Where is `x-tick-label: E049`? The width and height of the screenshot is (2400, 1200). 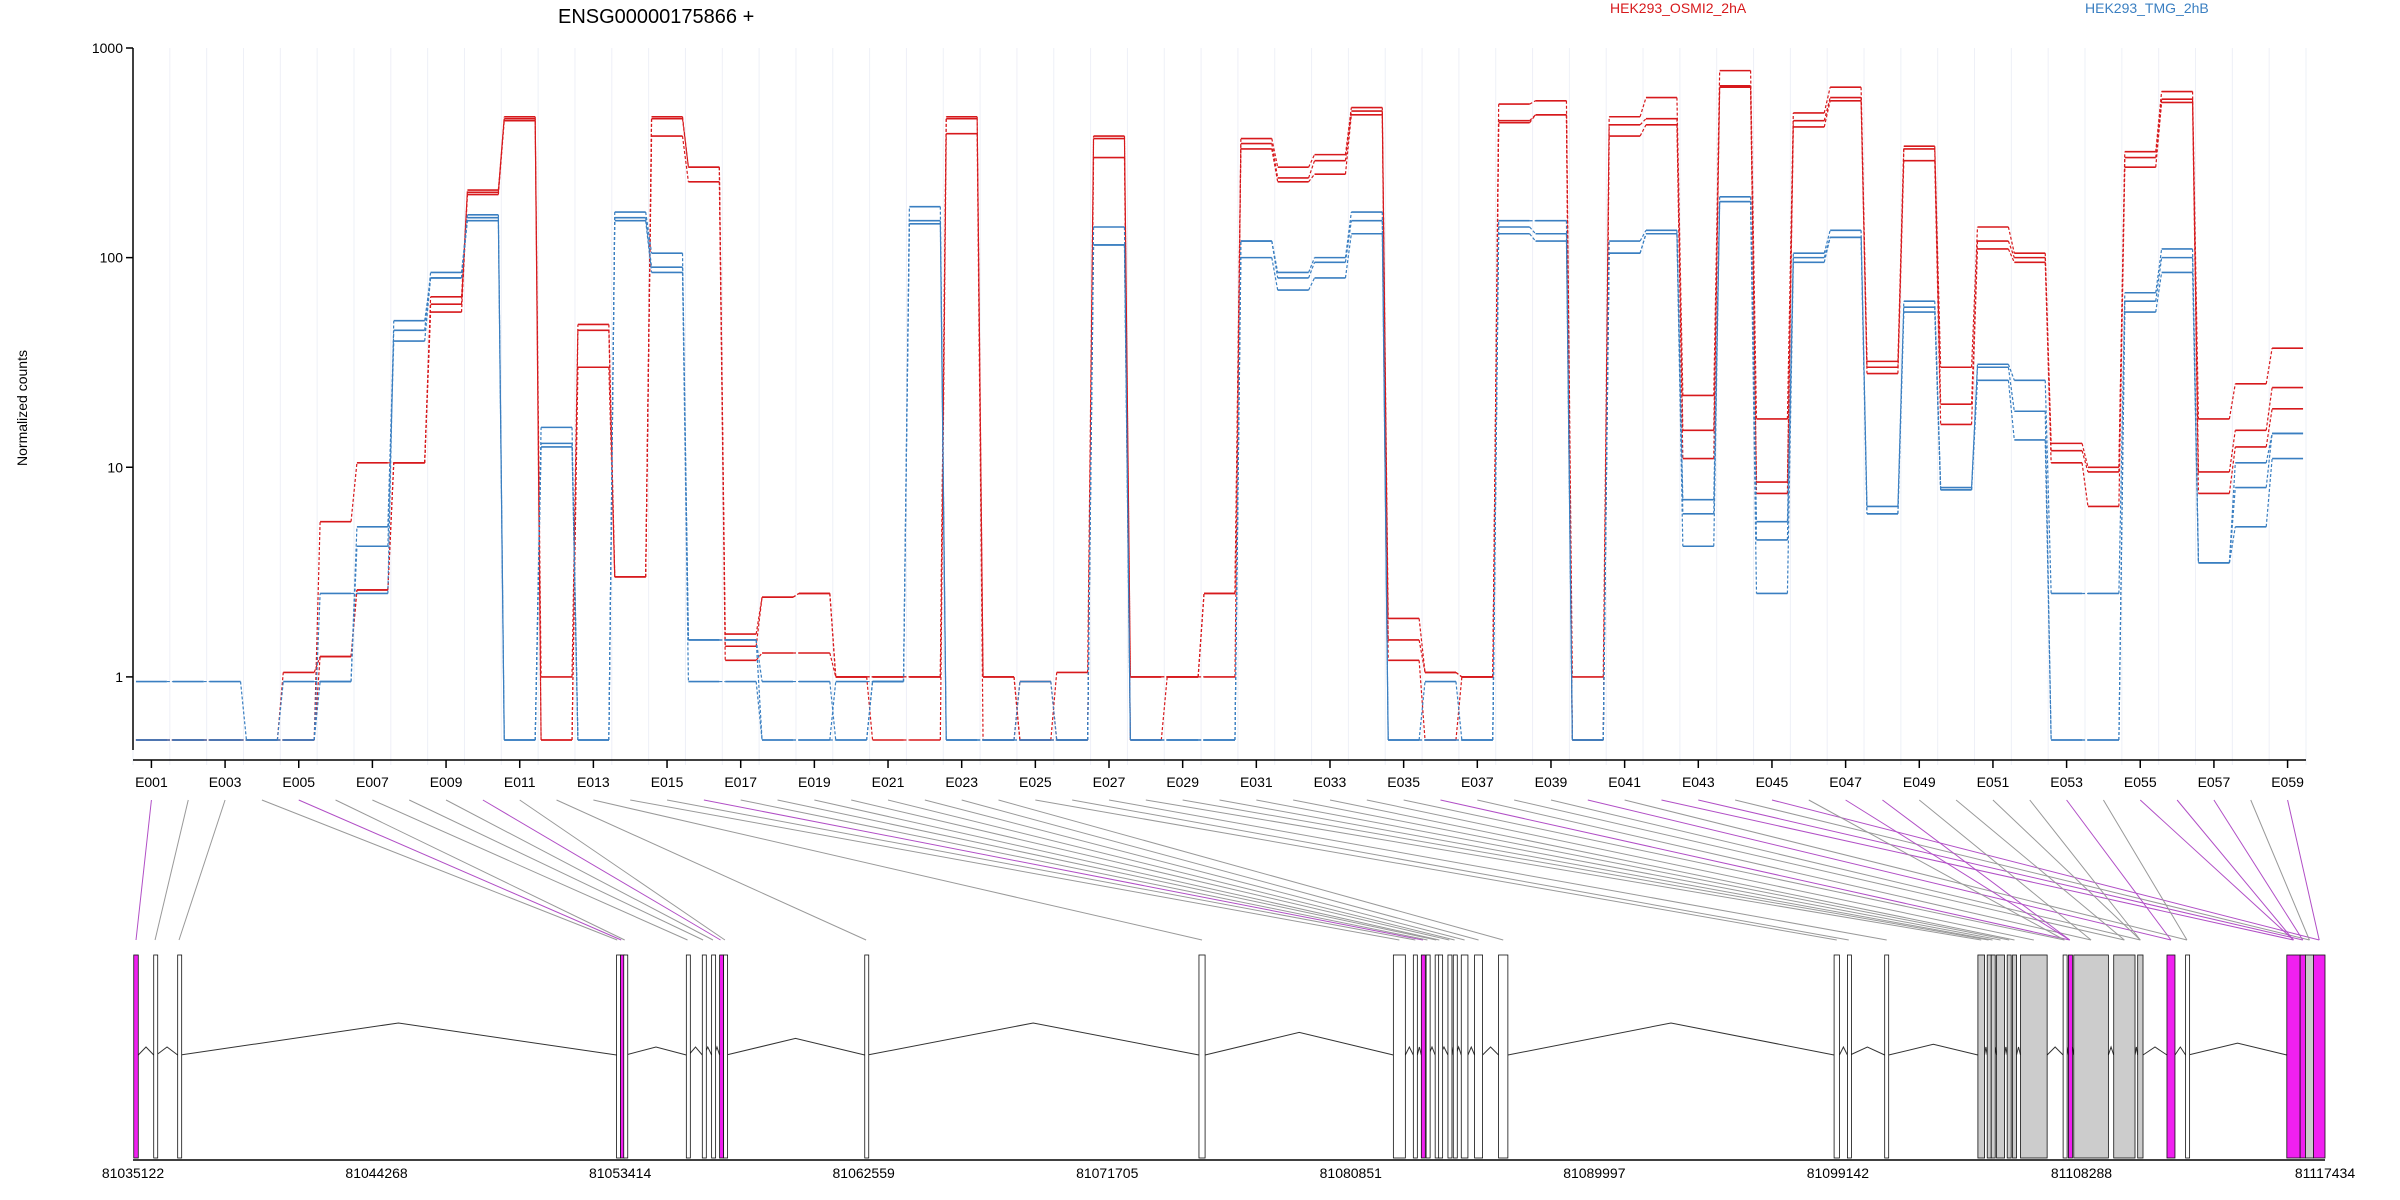 x-tick-label: E049 is located at coordinates (1919, 782).